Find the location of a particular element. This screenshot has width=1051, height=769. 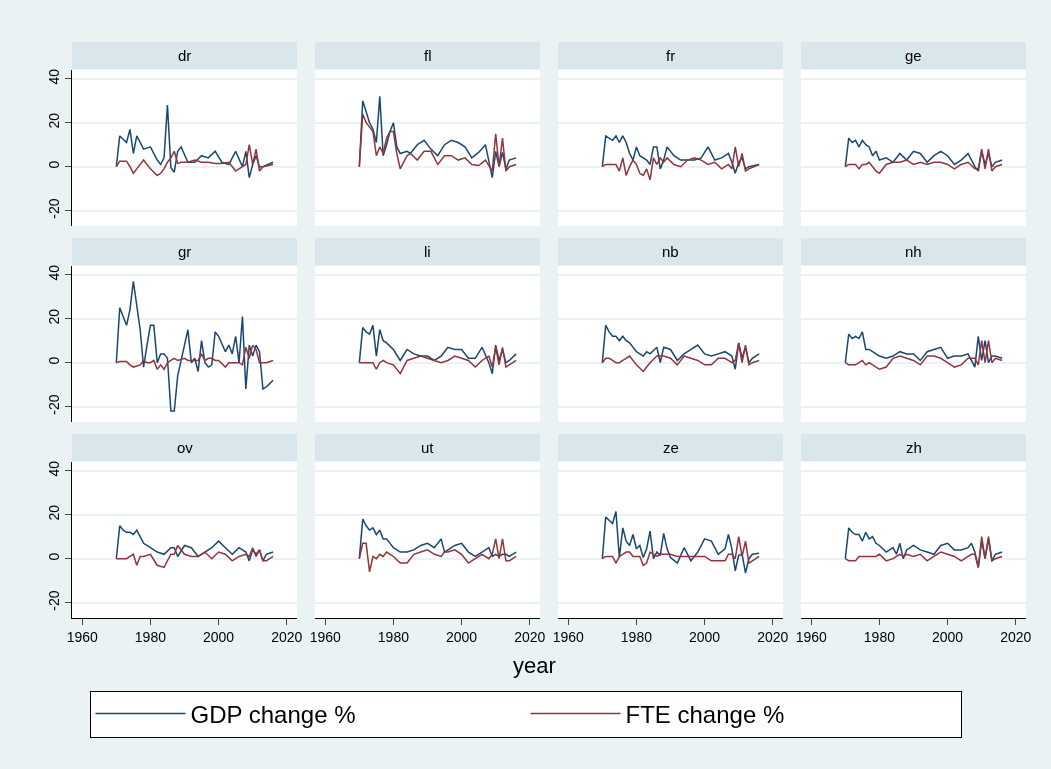

chart-title: fl is located at coordinates (428, 55).